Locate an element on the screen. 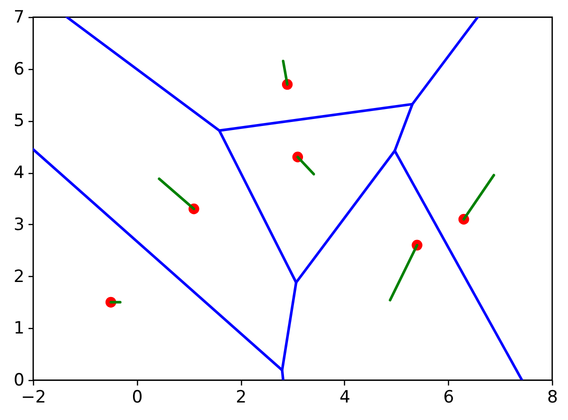 This screenshot has width=568, height=420. y-tick-label: 0 is located at coordinates (19, 380).